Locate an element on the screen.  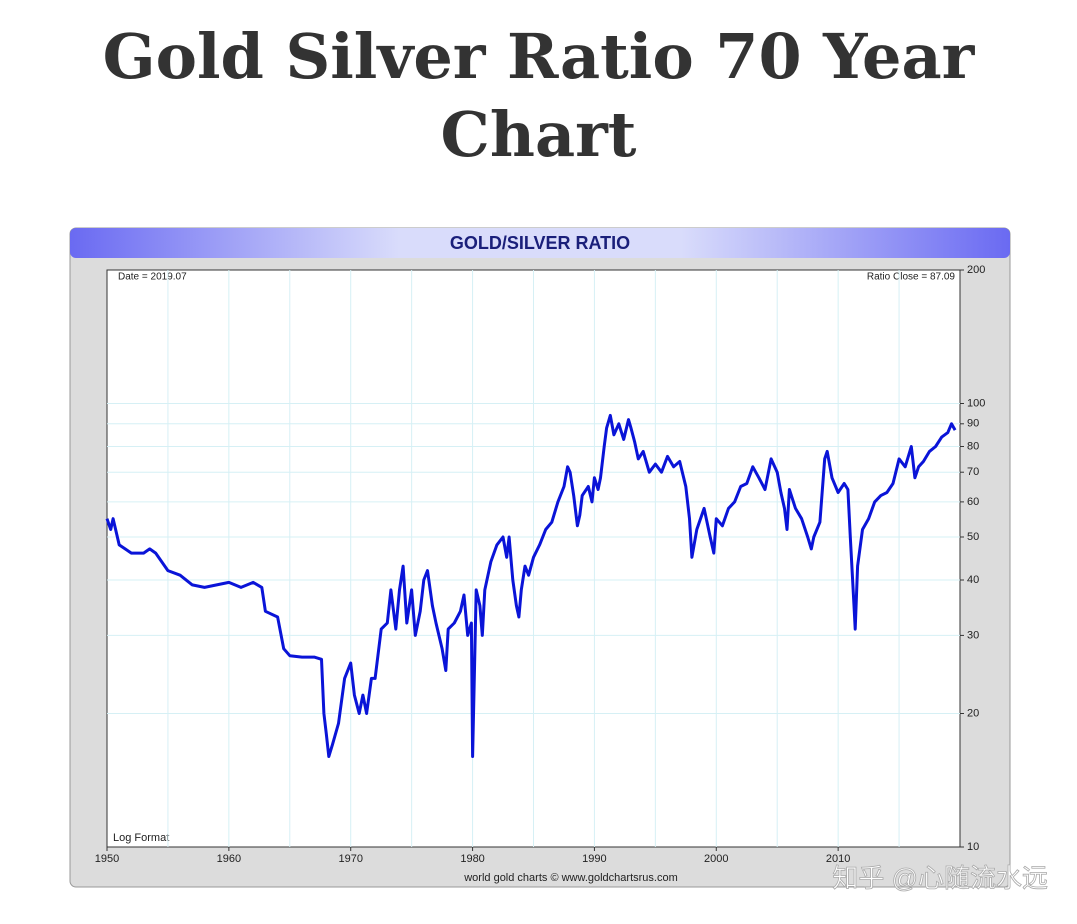
x-tick-label: 1950 is located at coordinates (107, 859).